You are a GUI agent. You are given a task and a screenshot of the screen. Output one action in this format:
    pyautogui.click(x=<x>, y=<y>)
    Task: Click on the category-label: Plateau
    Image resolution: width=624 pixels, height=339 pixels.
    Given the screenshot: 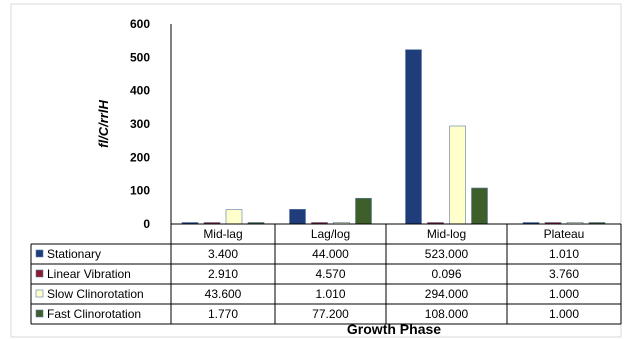 What is the action you would take?
    pyautogui.click(x=564, y=234)
    